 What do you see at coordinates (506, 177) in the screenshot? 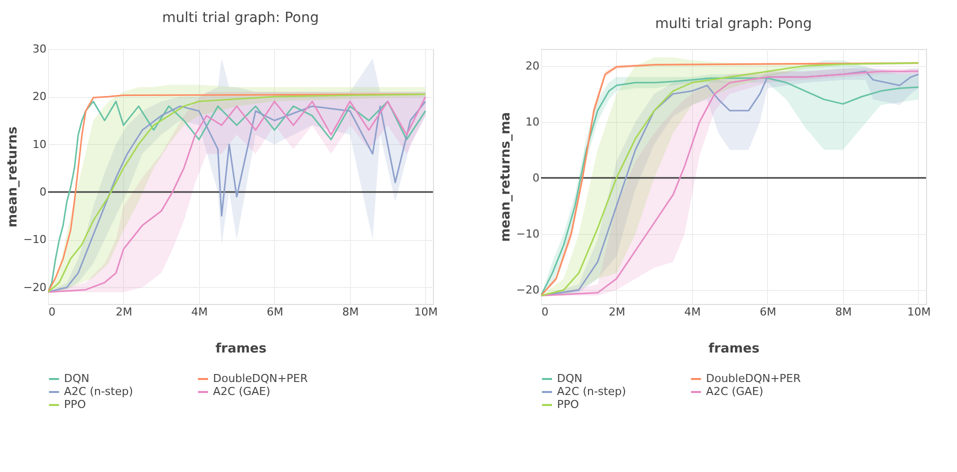
I see `y-axis-title: mean_returns_ma` at bounding box center [506, 177].